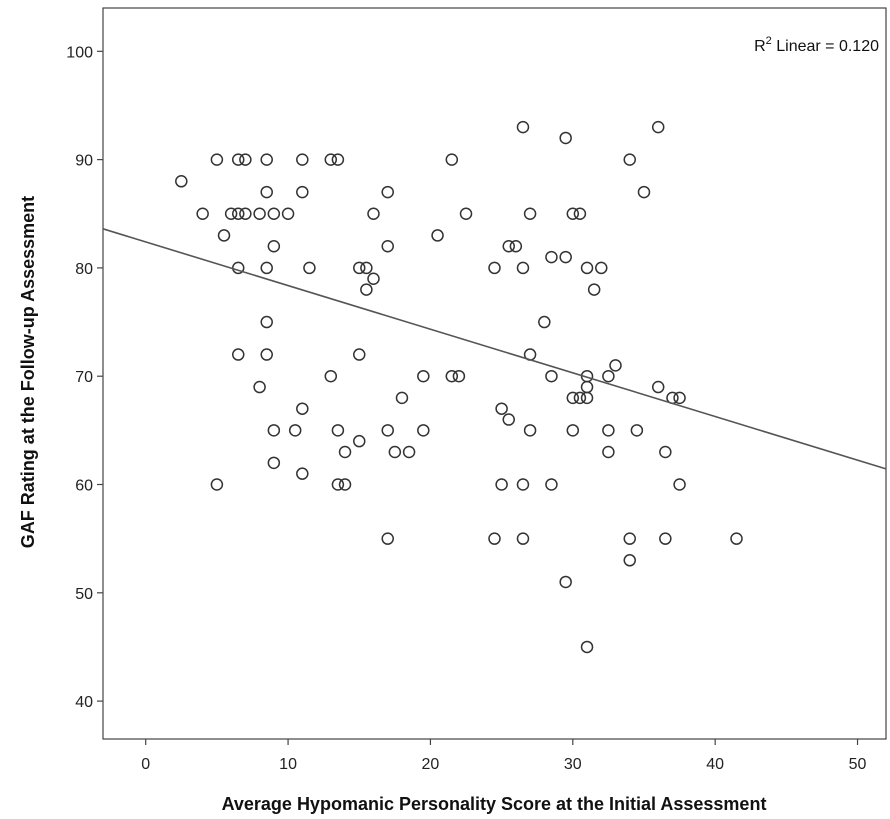 The width and height of the screenshot is (890, 819). What do you see at coordinates (84, 486) in the screenshot?
I see `y-tick-label: 60` at bounding box center [84, 486].